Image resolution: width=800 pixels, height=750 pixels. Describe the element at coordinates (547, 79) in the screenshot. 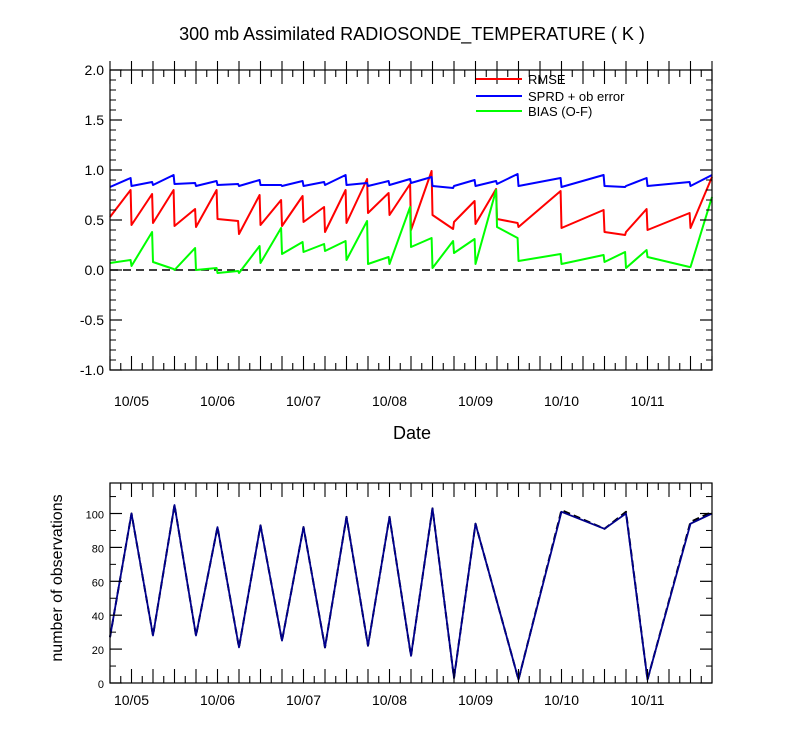

I see `legend-label-rmse: RMSE` at that location.